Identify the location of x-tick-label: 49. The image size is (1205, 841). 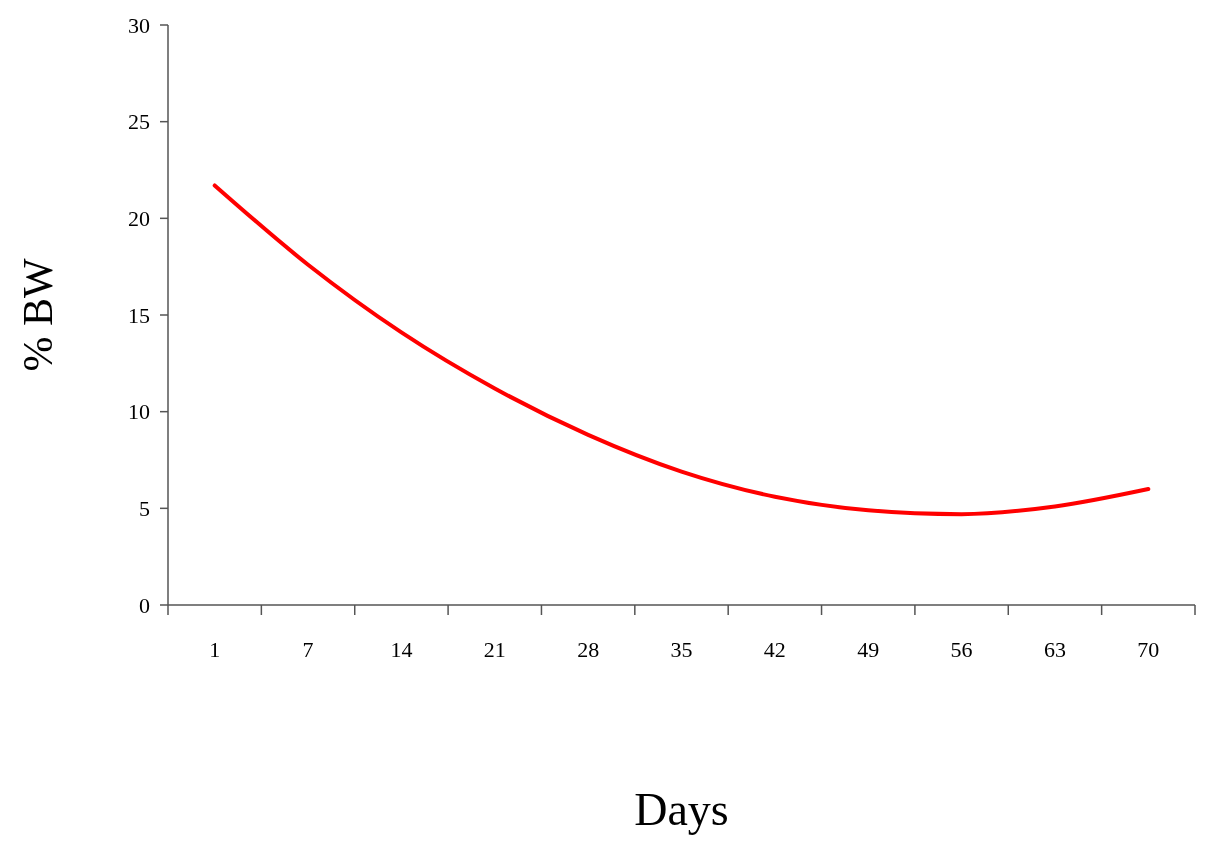
(868, 649).